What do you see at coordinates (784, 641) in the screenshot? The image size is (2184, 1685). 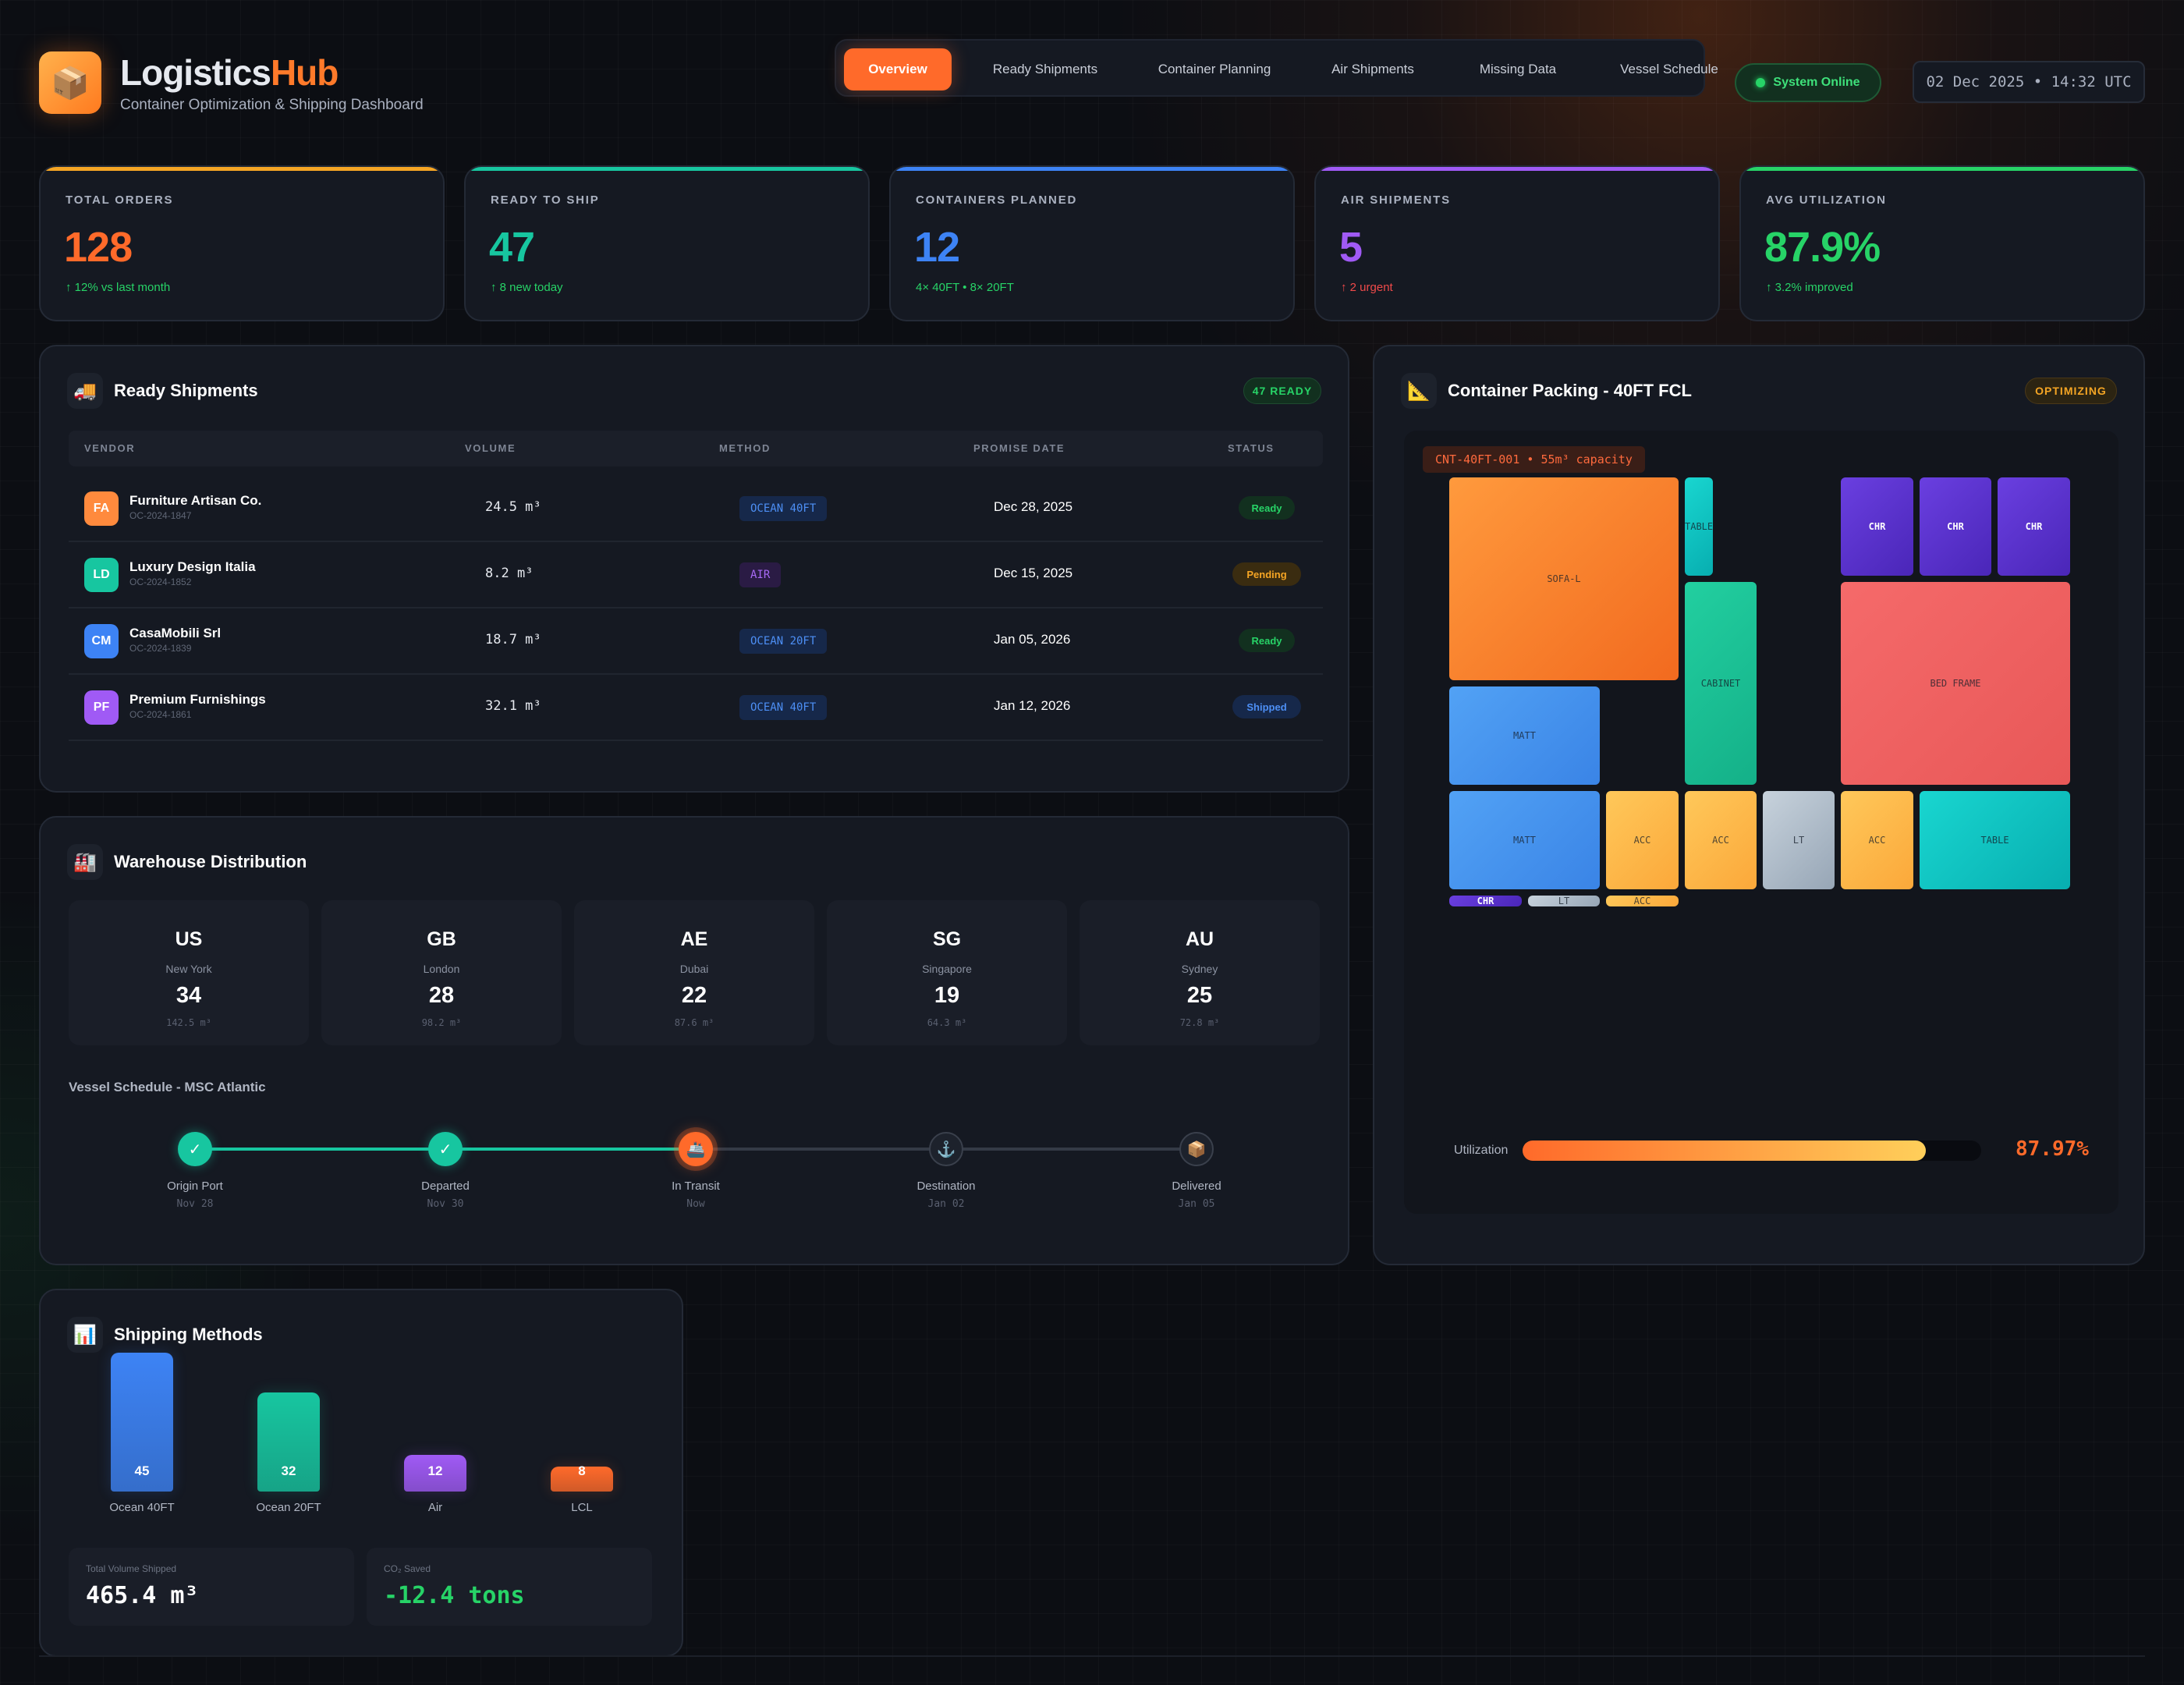 I see `method-badge: OCEAN 20FT` at bounding box center [784, 641].